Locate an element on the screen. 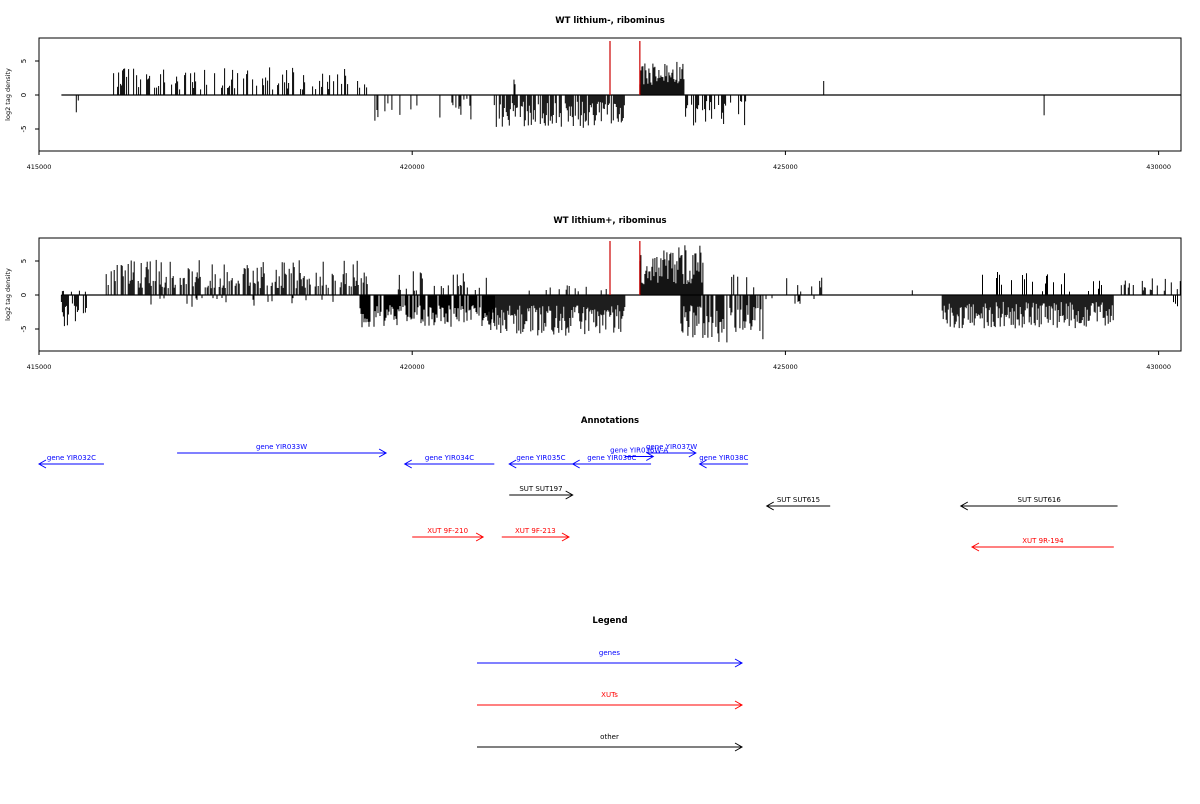 This screenshot has width=1200, height=804. chart-title: WT lithium+, ribominus is located at coordinates (609, 221).